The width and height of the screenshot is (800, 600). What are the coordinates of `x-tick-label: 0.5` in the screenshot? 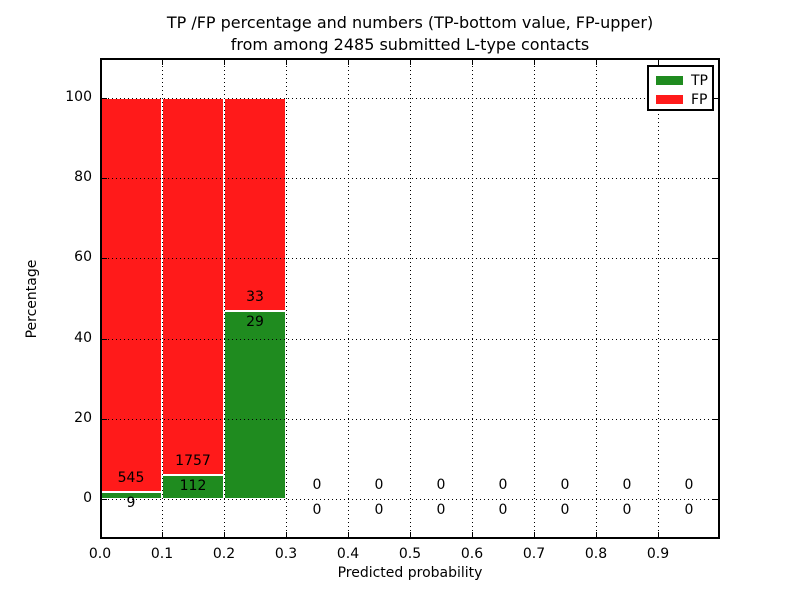 It's located at (410, 554).